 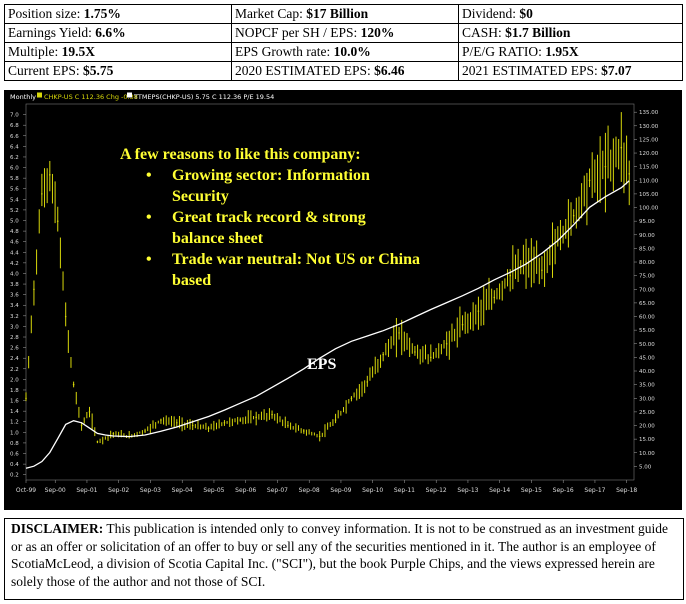 What do you see at coordinates (647, 413) in the screenshot?
I see `right-tick-label: 25.00` at bounding box center [647, 413].